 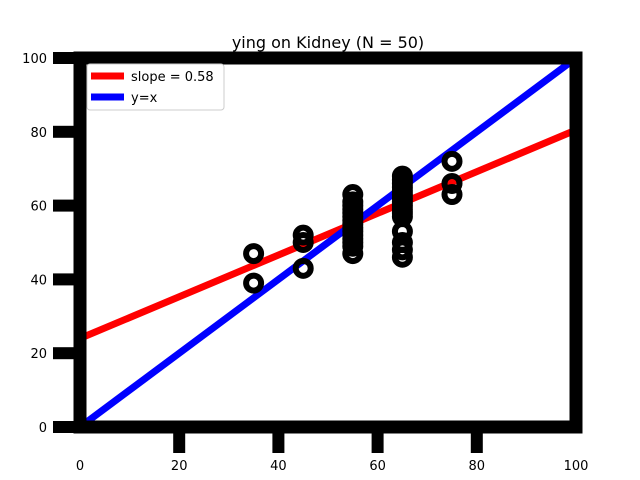 What do you see at coordinates (38, 207) in the screenshot?
I see `y-tick-label-3: 60` at bounding box center [38, 207].